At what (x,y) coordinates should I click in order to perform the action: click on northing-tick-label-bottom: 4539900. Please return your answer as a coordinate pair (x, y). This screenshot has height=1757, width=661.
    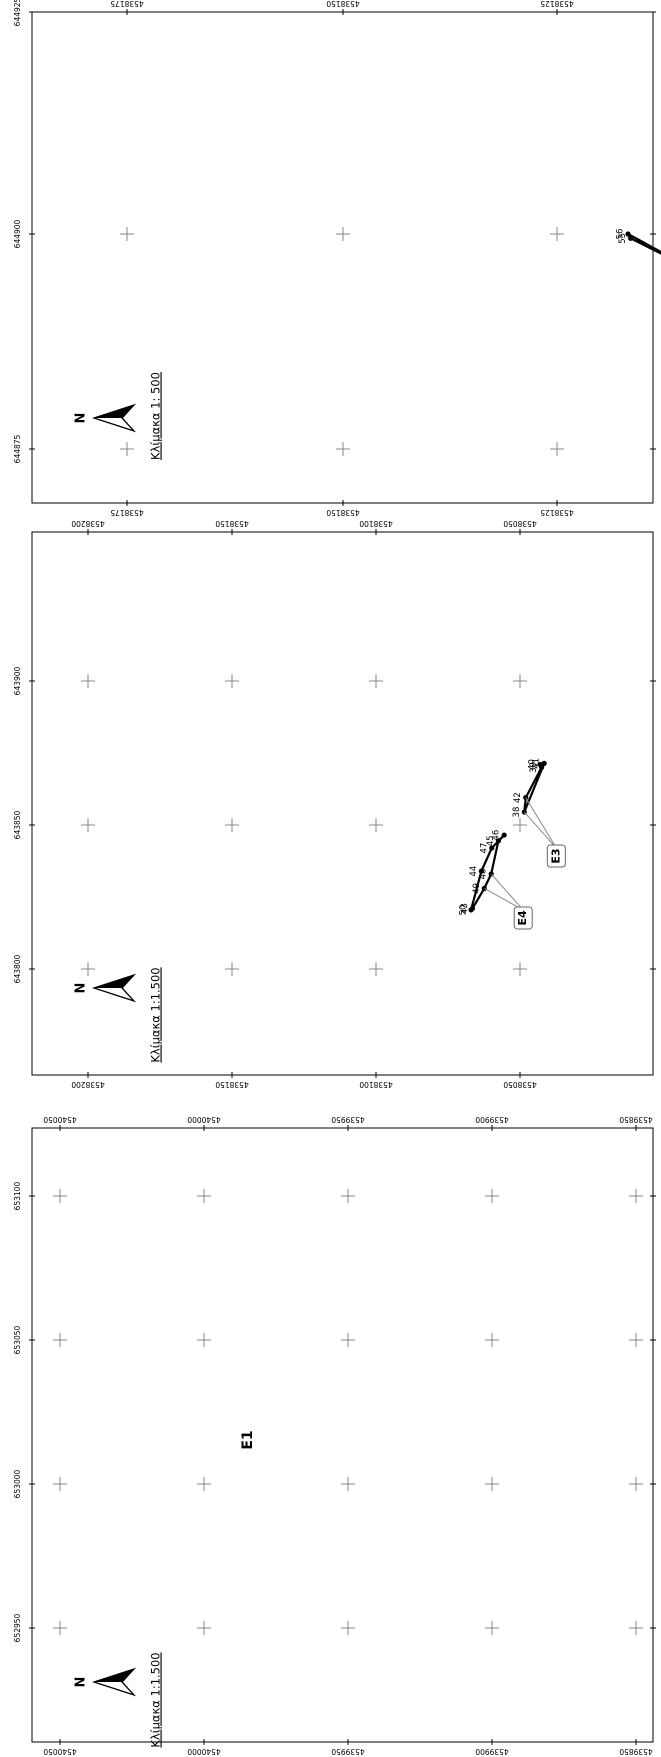
    Looking at the image, I should click on (492, 1751).